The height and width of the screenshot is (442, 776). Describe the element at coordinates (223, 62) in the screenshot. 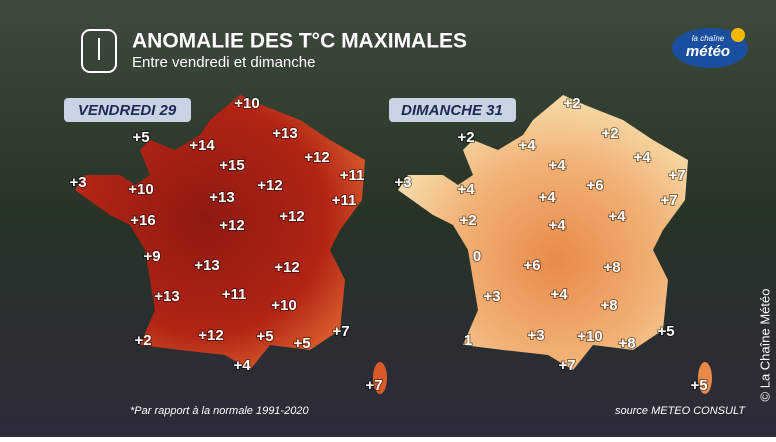

I see `subtitle: Entre vendredi et dimanche` at that location.